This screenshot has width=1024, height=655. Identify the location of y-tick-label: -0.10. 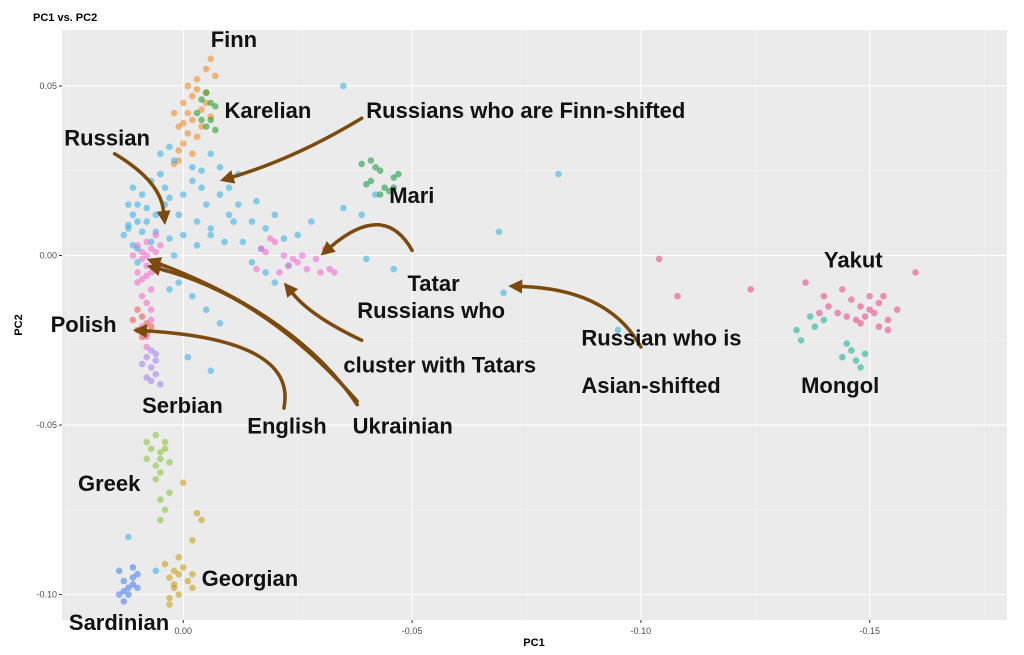
(46, 595).